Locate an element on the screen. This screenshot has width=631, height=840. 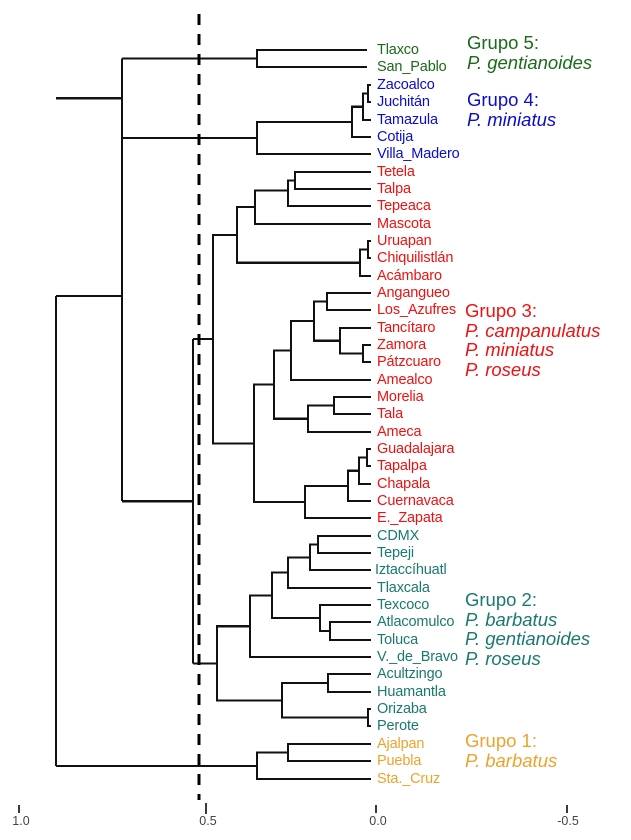
group-title: Grupo 4: is located at coordinates (503, 99).